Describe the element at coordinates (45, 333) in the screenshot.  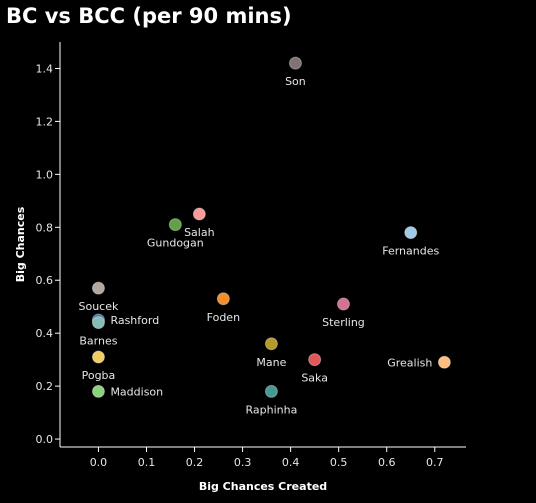
I see `y-tick-label: 0.4` at that location.